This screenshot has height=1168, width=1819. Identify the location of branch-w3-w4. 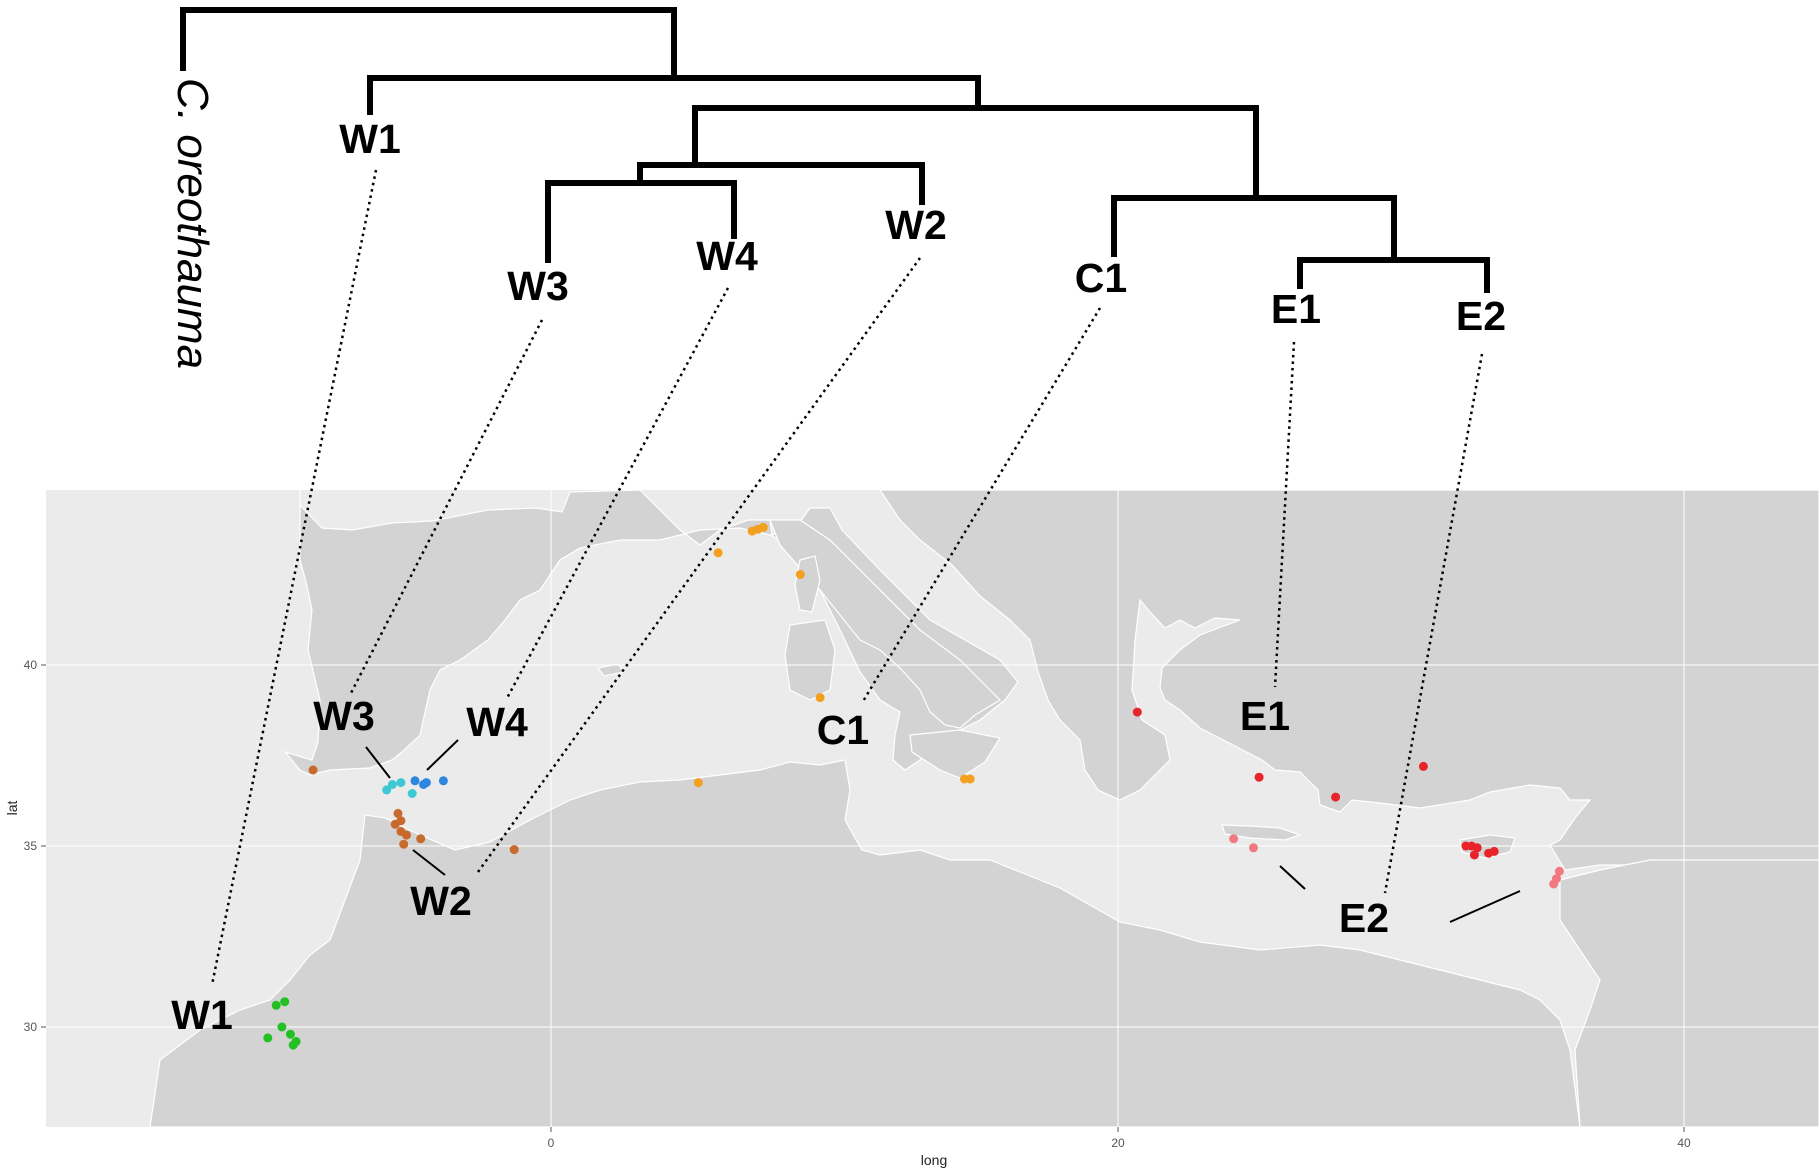
(641, 221).